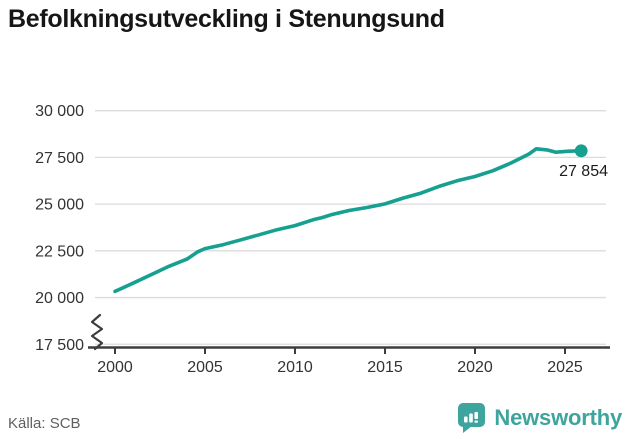  I want to click on y-axis-label: 22 500, so click(59, 251).